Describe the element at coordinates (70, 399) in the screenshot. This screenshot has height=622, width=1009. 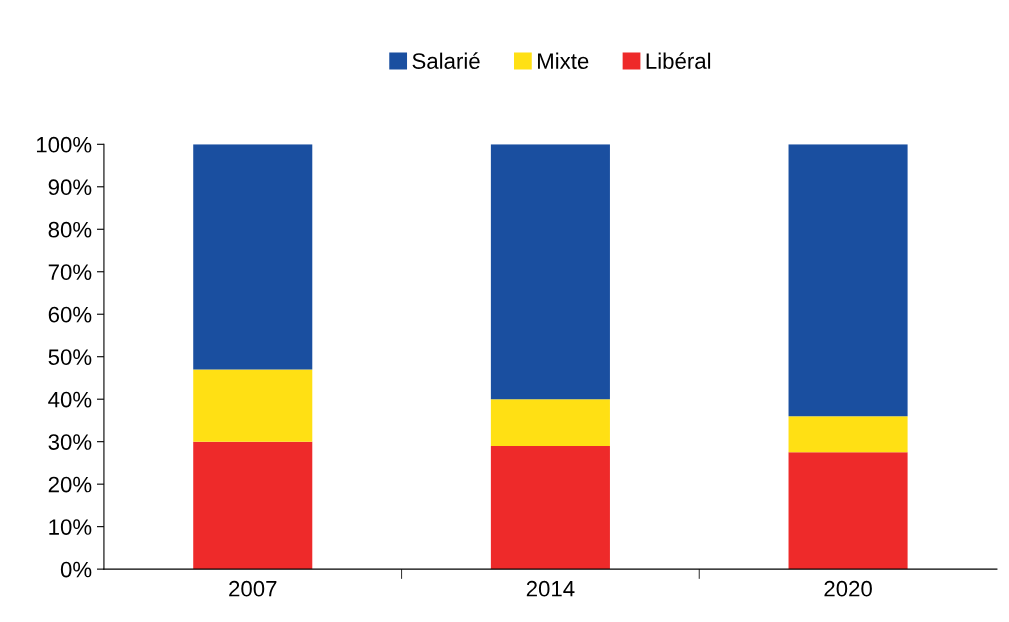
I see `y-tick-label: 40%` at that location.